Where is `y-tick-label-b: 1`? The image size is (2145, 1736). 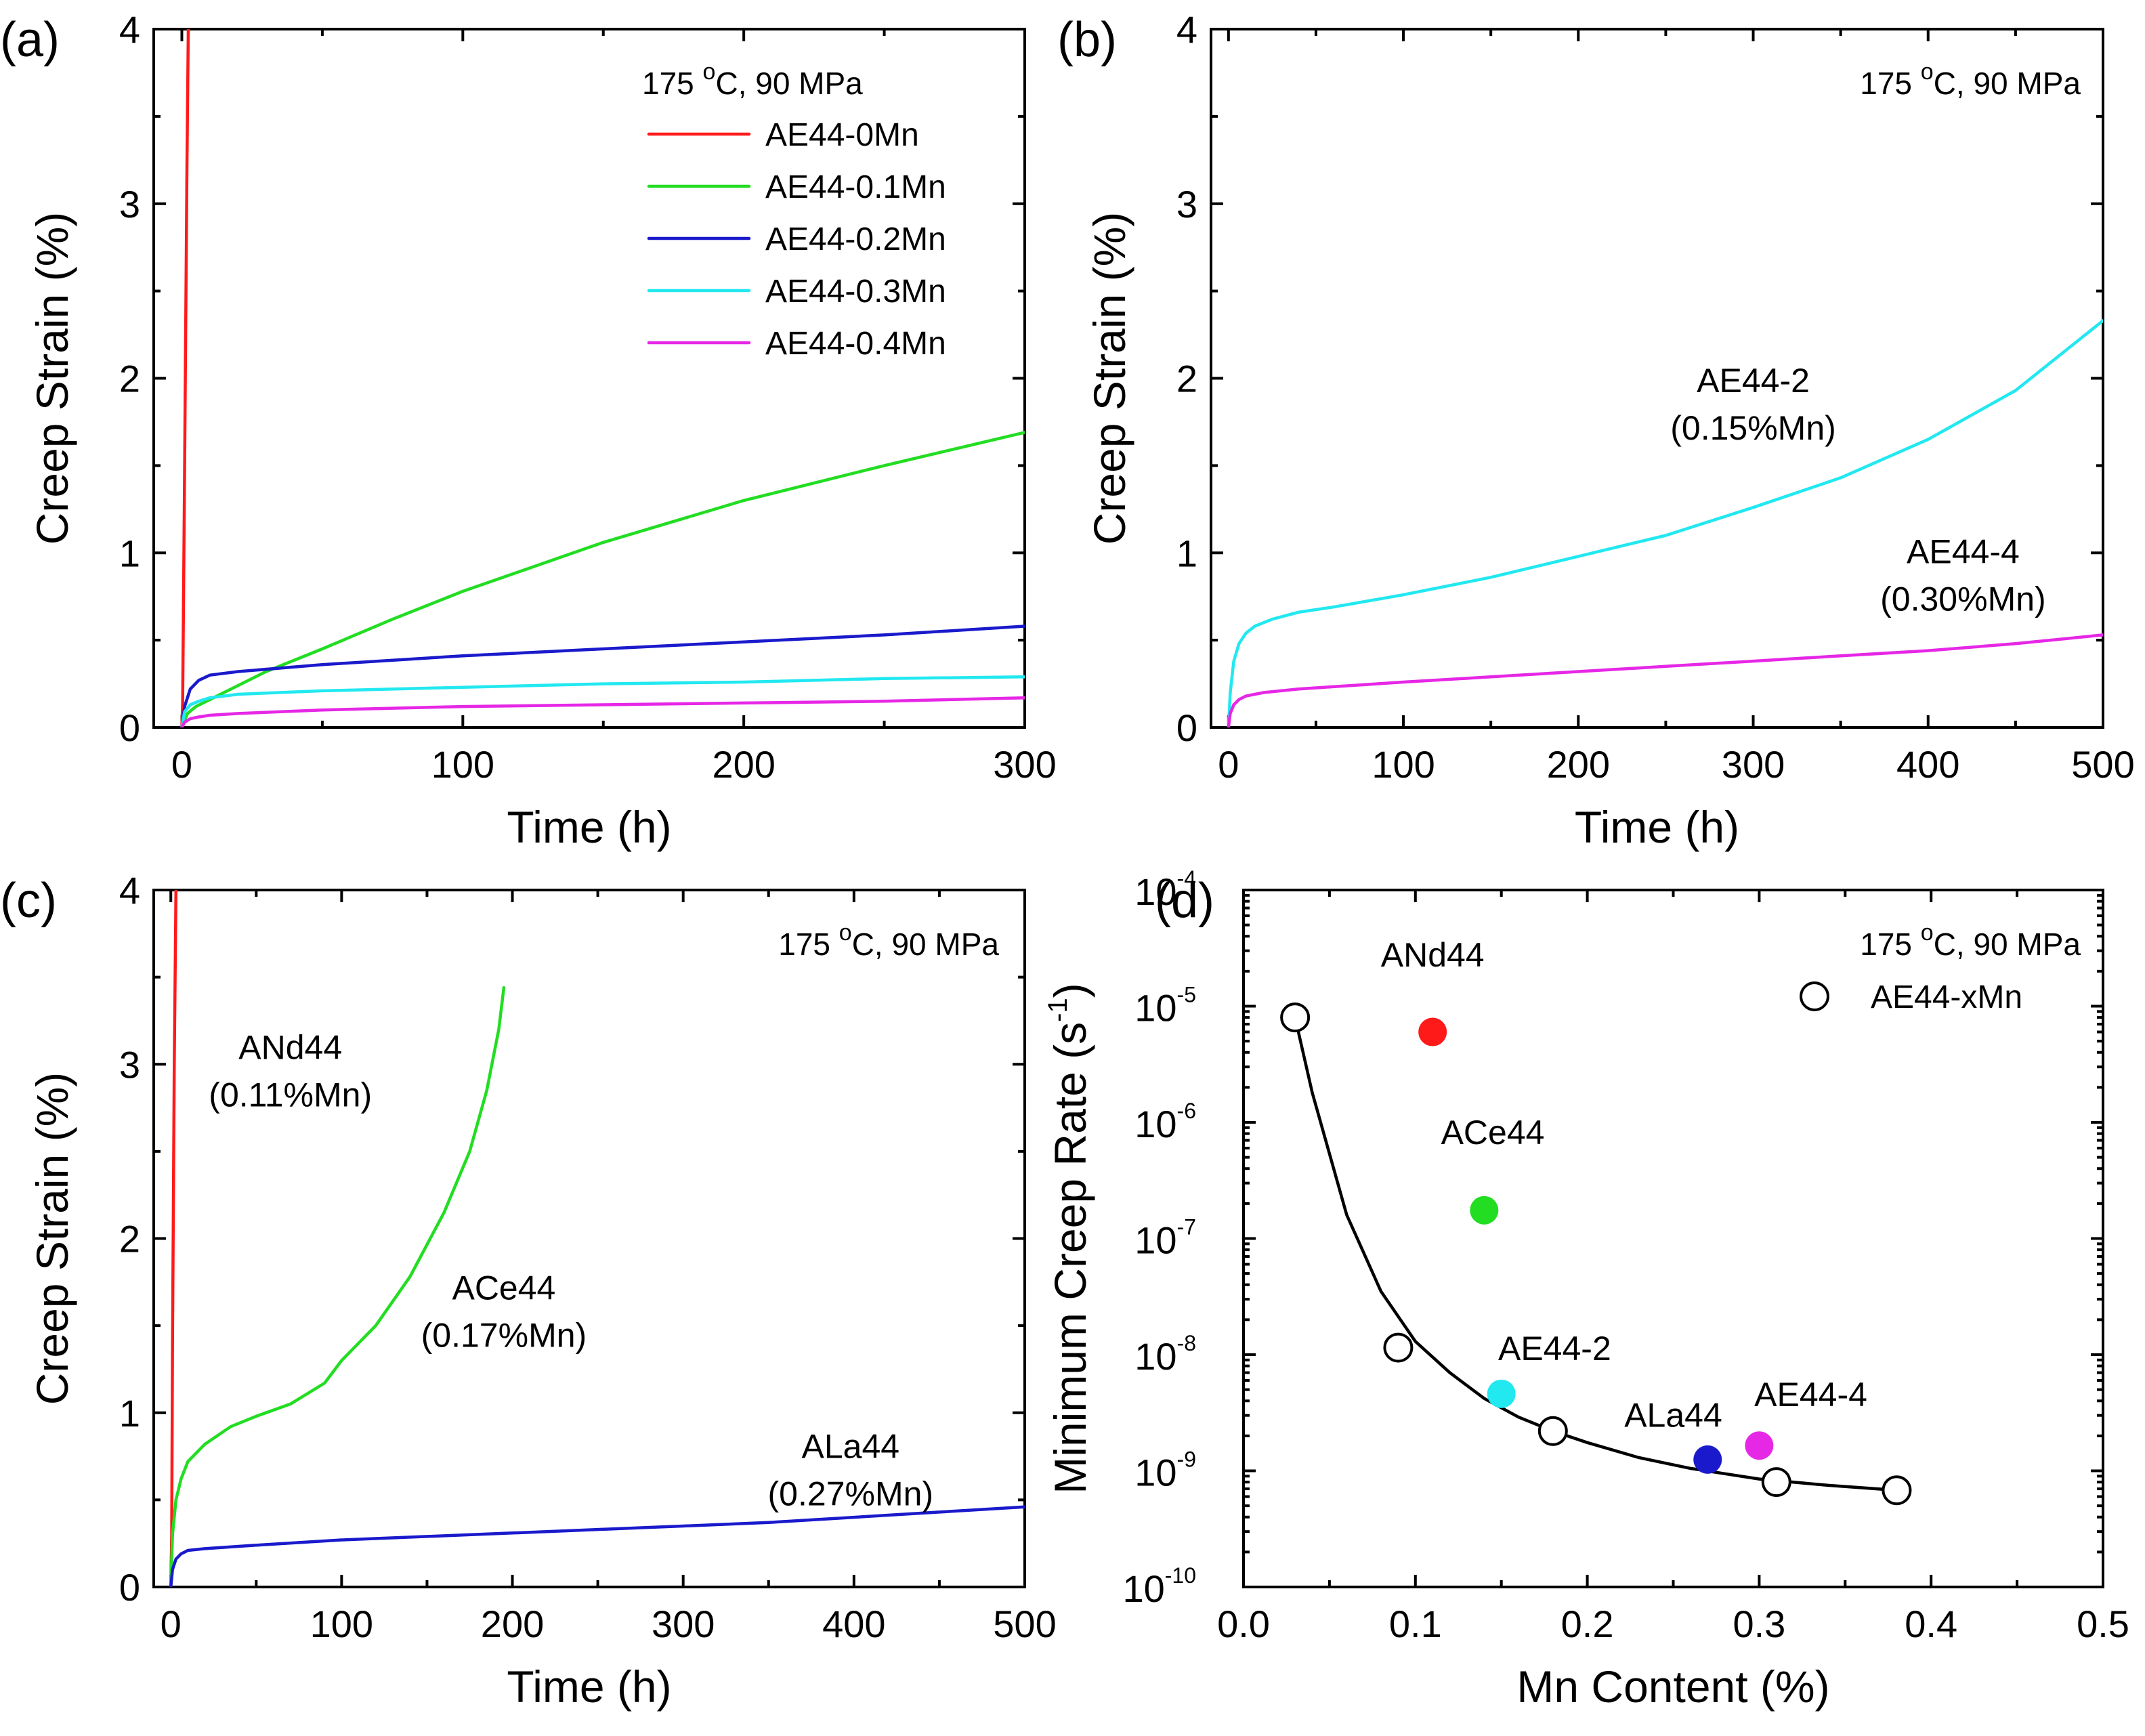
y-tick-label-b: 1 is located at coordinates (1186, 553).